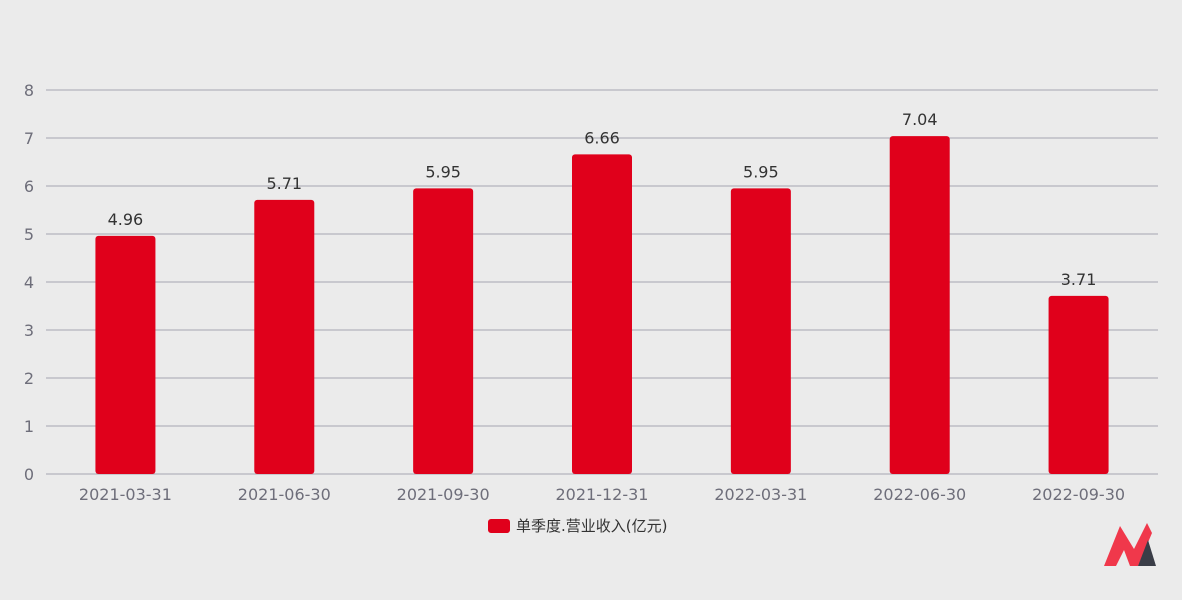  Describe the element at coordinates (29, 90) in the screenshot. I see `y-tick-label: 8` at that location.